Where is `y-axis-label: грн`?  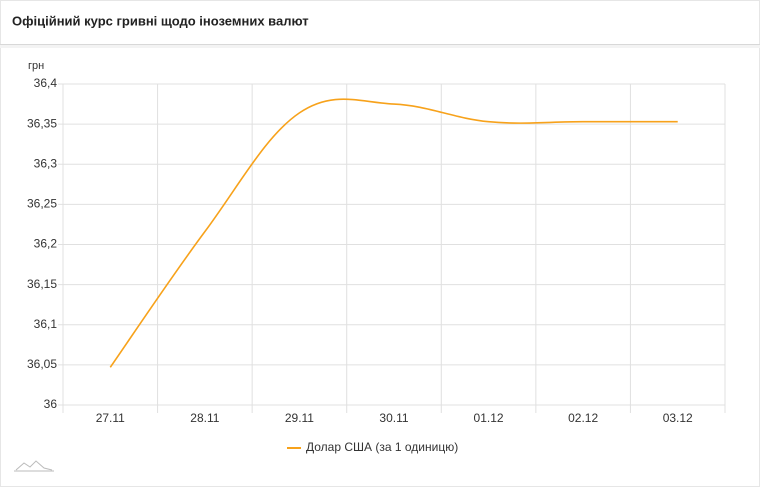
y-axis-label: грн is located at coordinates (36, 66).